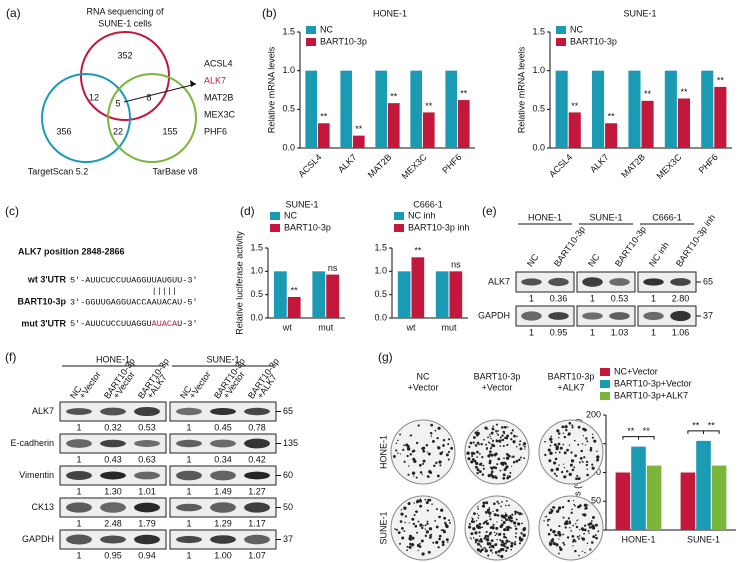 This screenshot has height=563, width=744. I want to click on venn-count: 22, so click(118, 131).